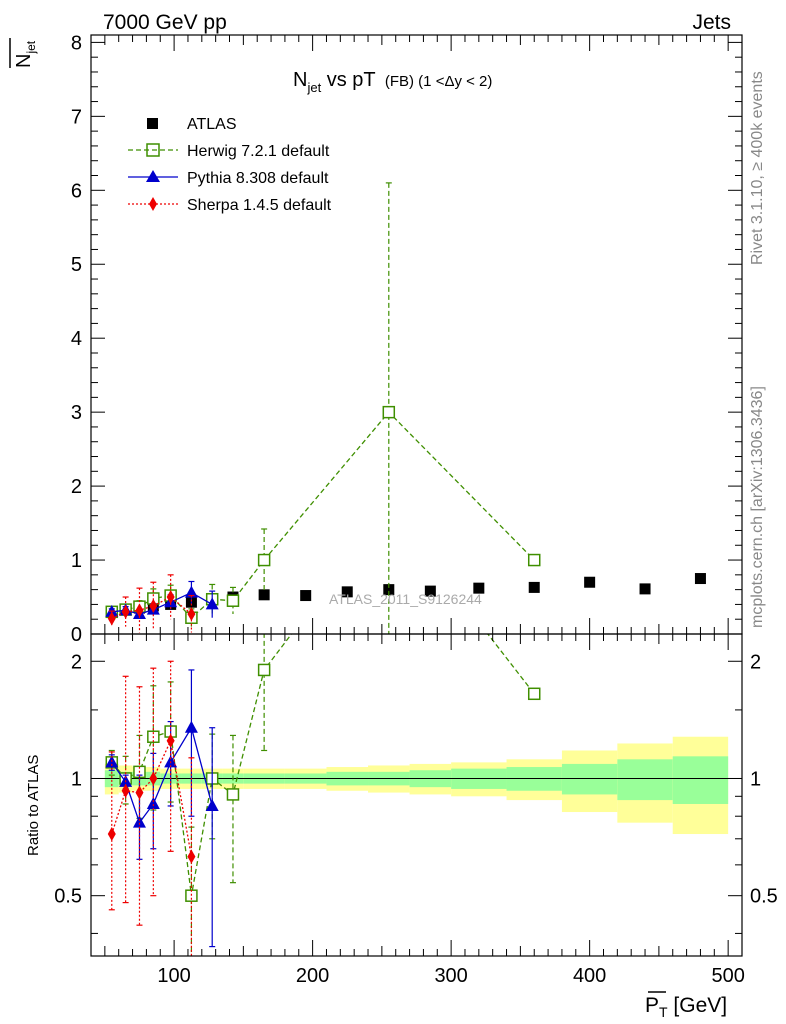 This screenshot has width=786, height=1024. What do you see at coordinates (76, 779) in the screenshot?
I see `ratio-tick-label: 1` at bounding box center [76, 779].